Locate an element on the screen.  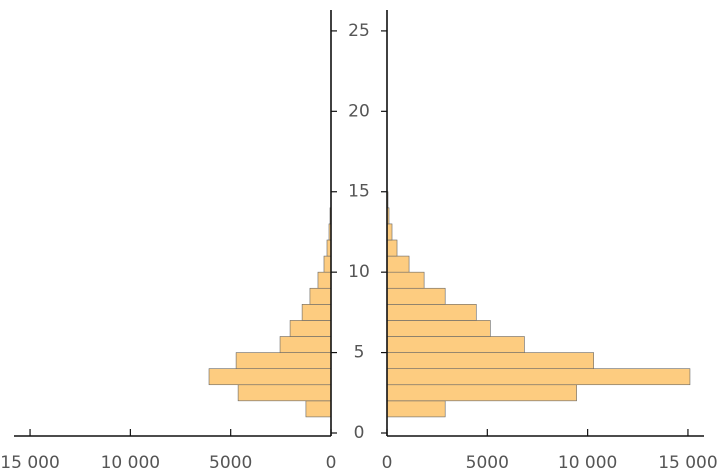
y-tick-label: 0 is located at coordinates (359, 433).